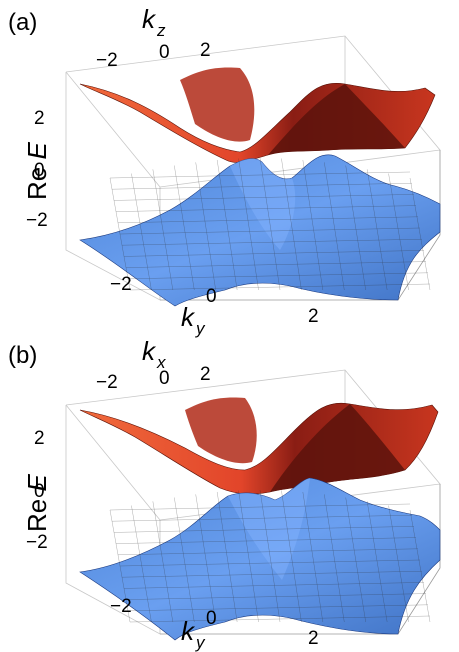 The image size is (459, 652). Describe the element at coordinates (37, 183) in the screenshot. I see `panel-a-vertical-axis-re: Re` at that location.